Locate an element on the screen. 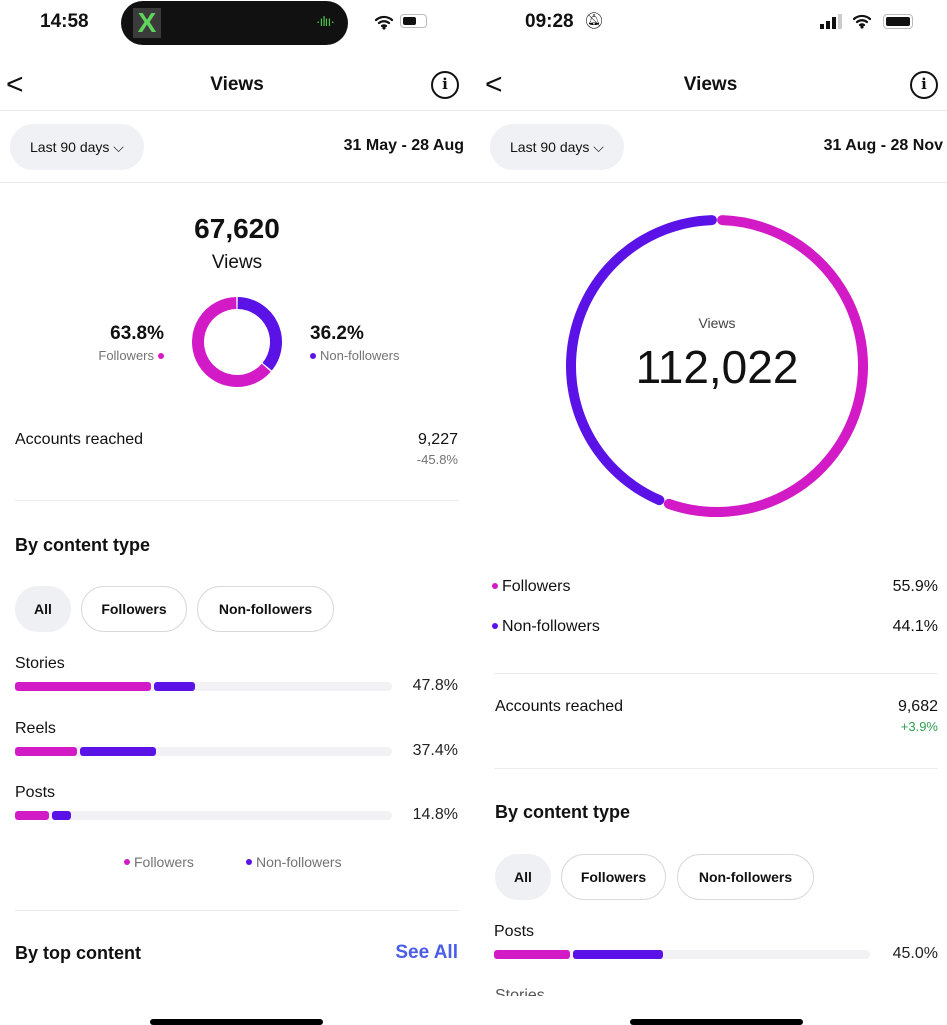 Image resolution: width=947 pixels, height=1025 pixels. content-row-pct: 45.0% is located at coordinates (915, 953).